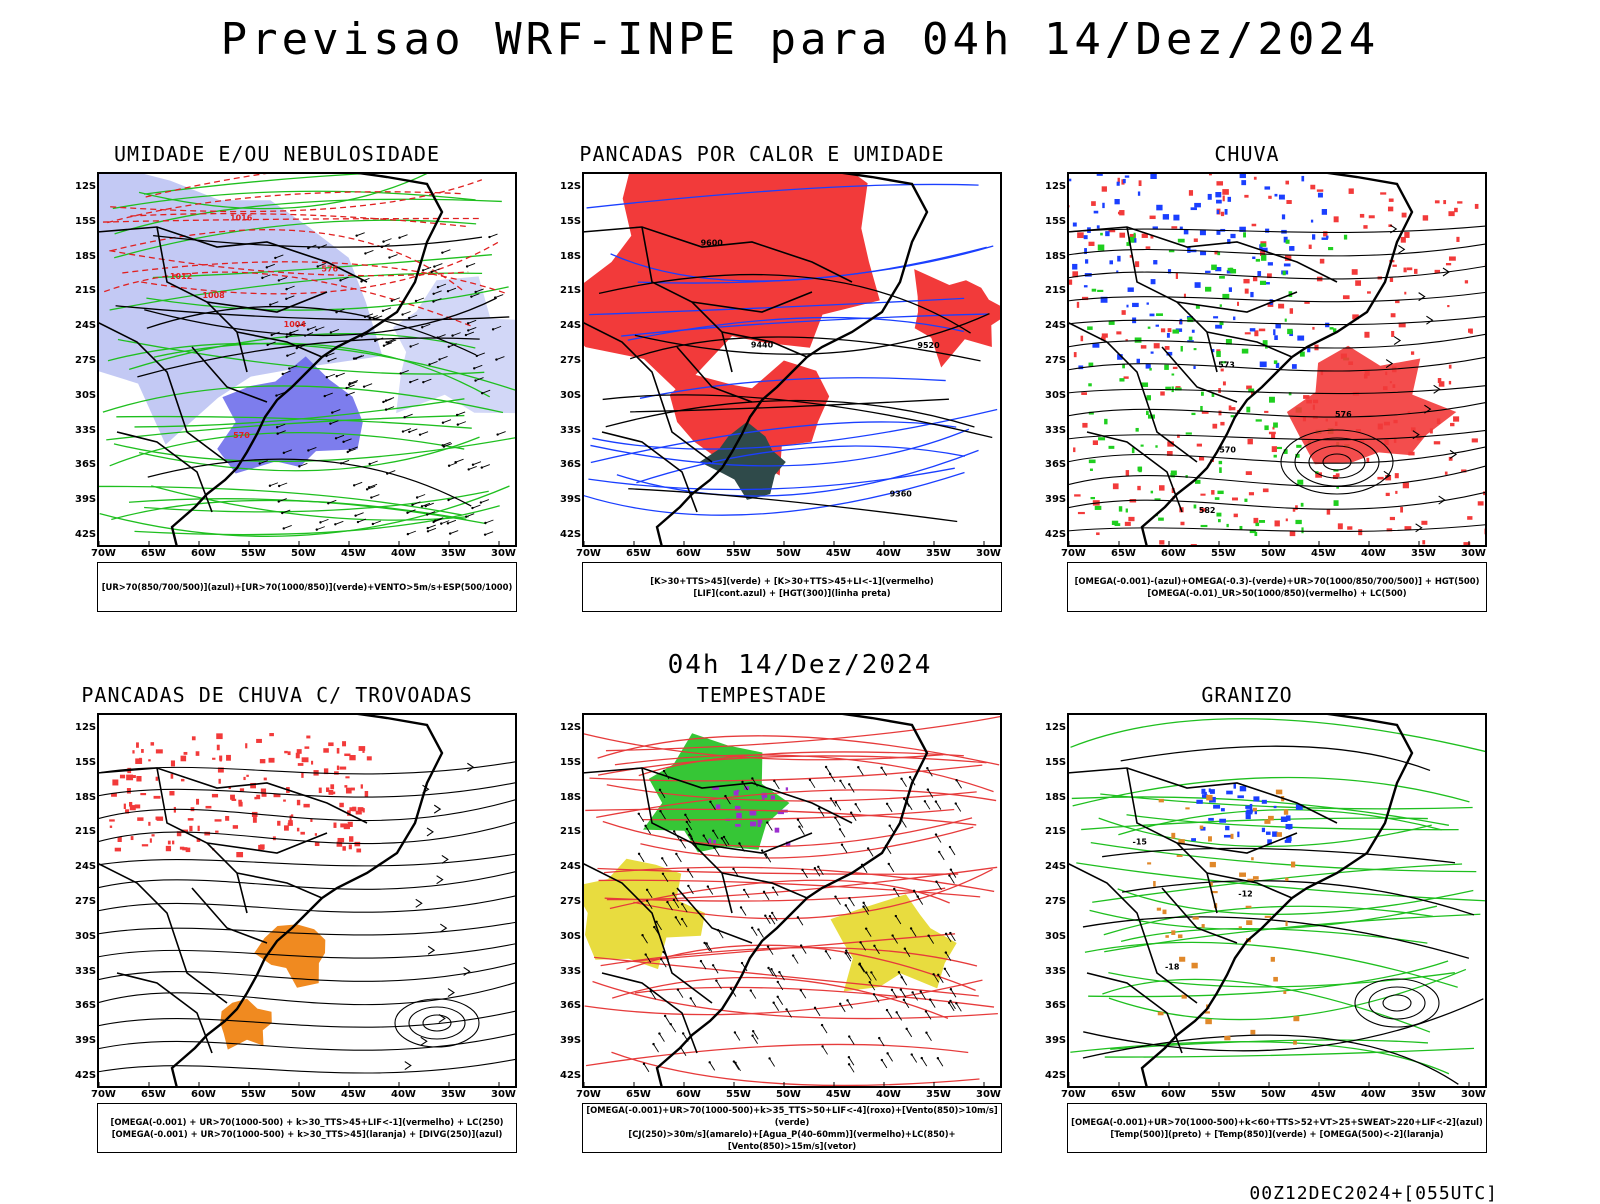 This screenshot has width=1600, height=1204. I want to click on lon-tick-label: 45W, so click(838, 1094).